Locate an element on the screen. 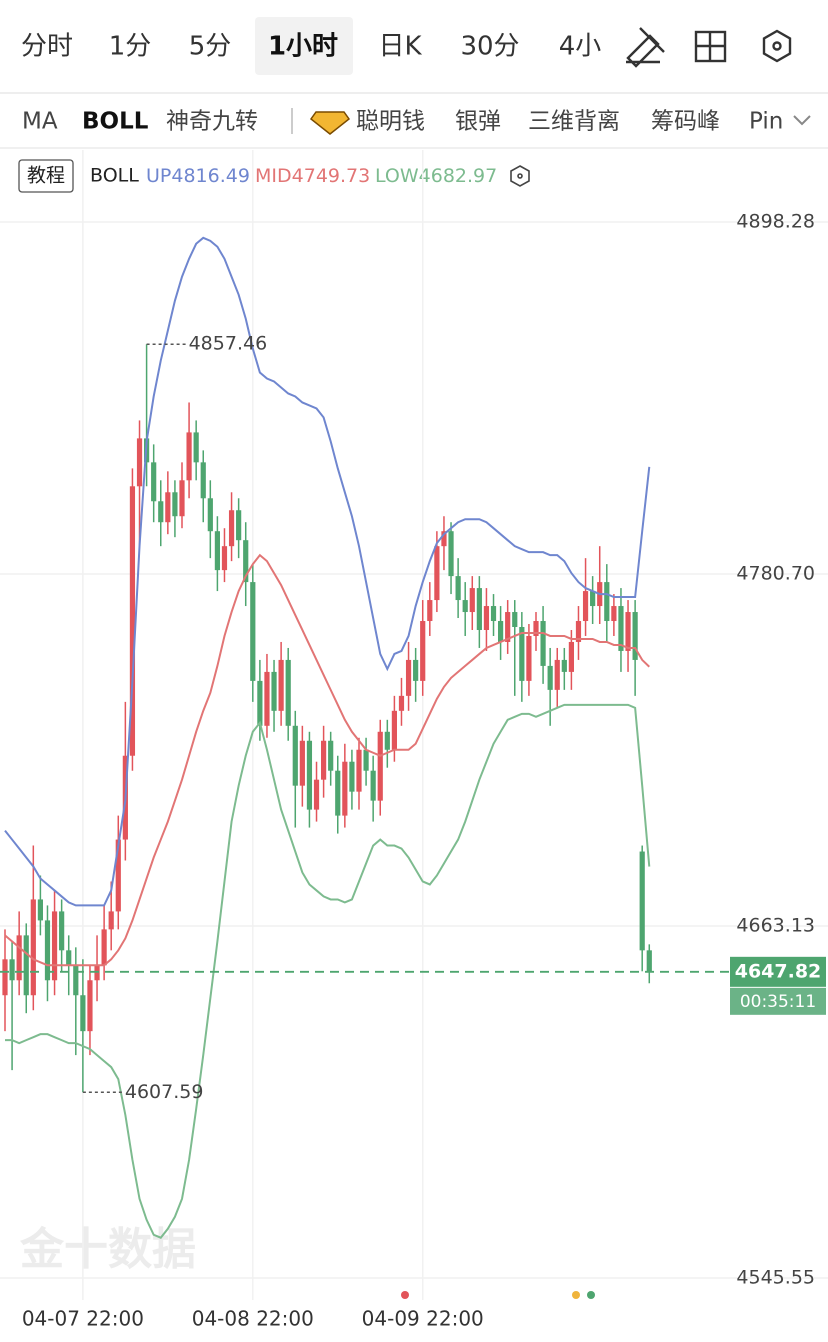  tutorial-button is located at coordinates (46, 176).